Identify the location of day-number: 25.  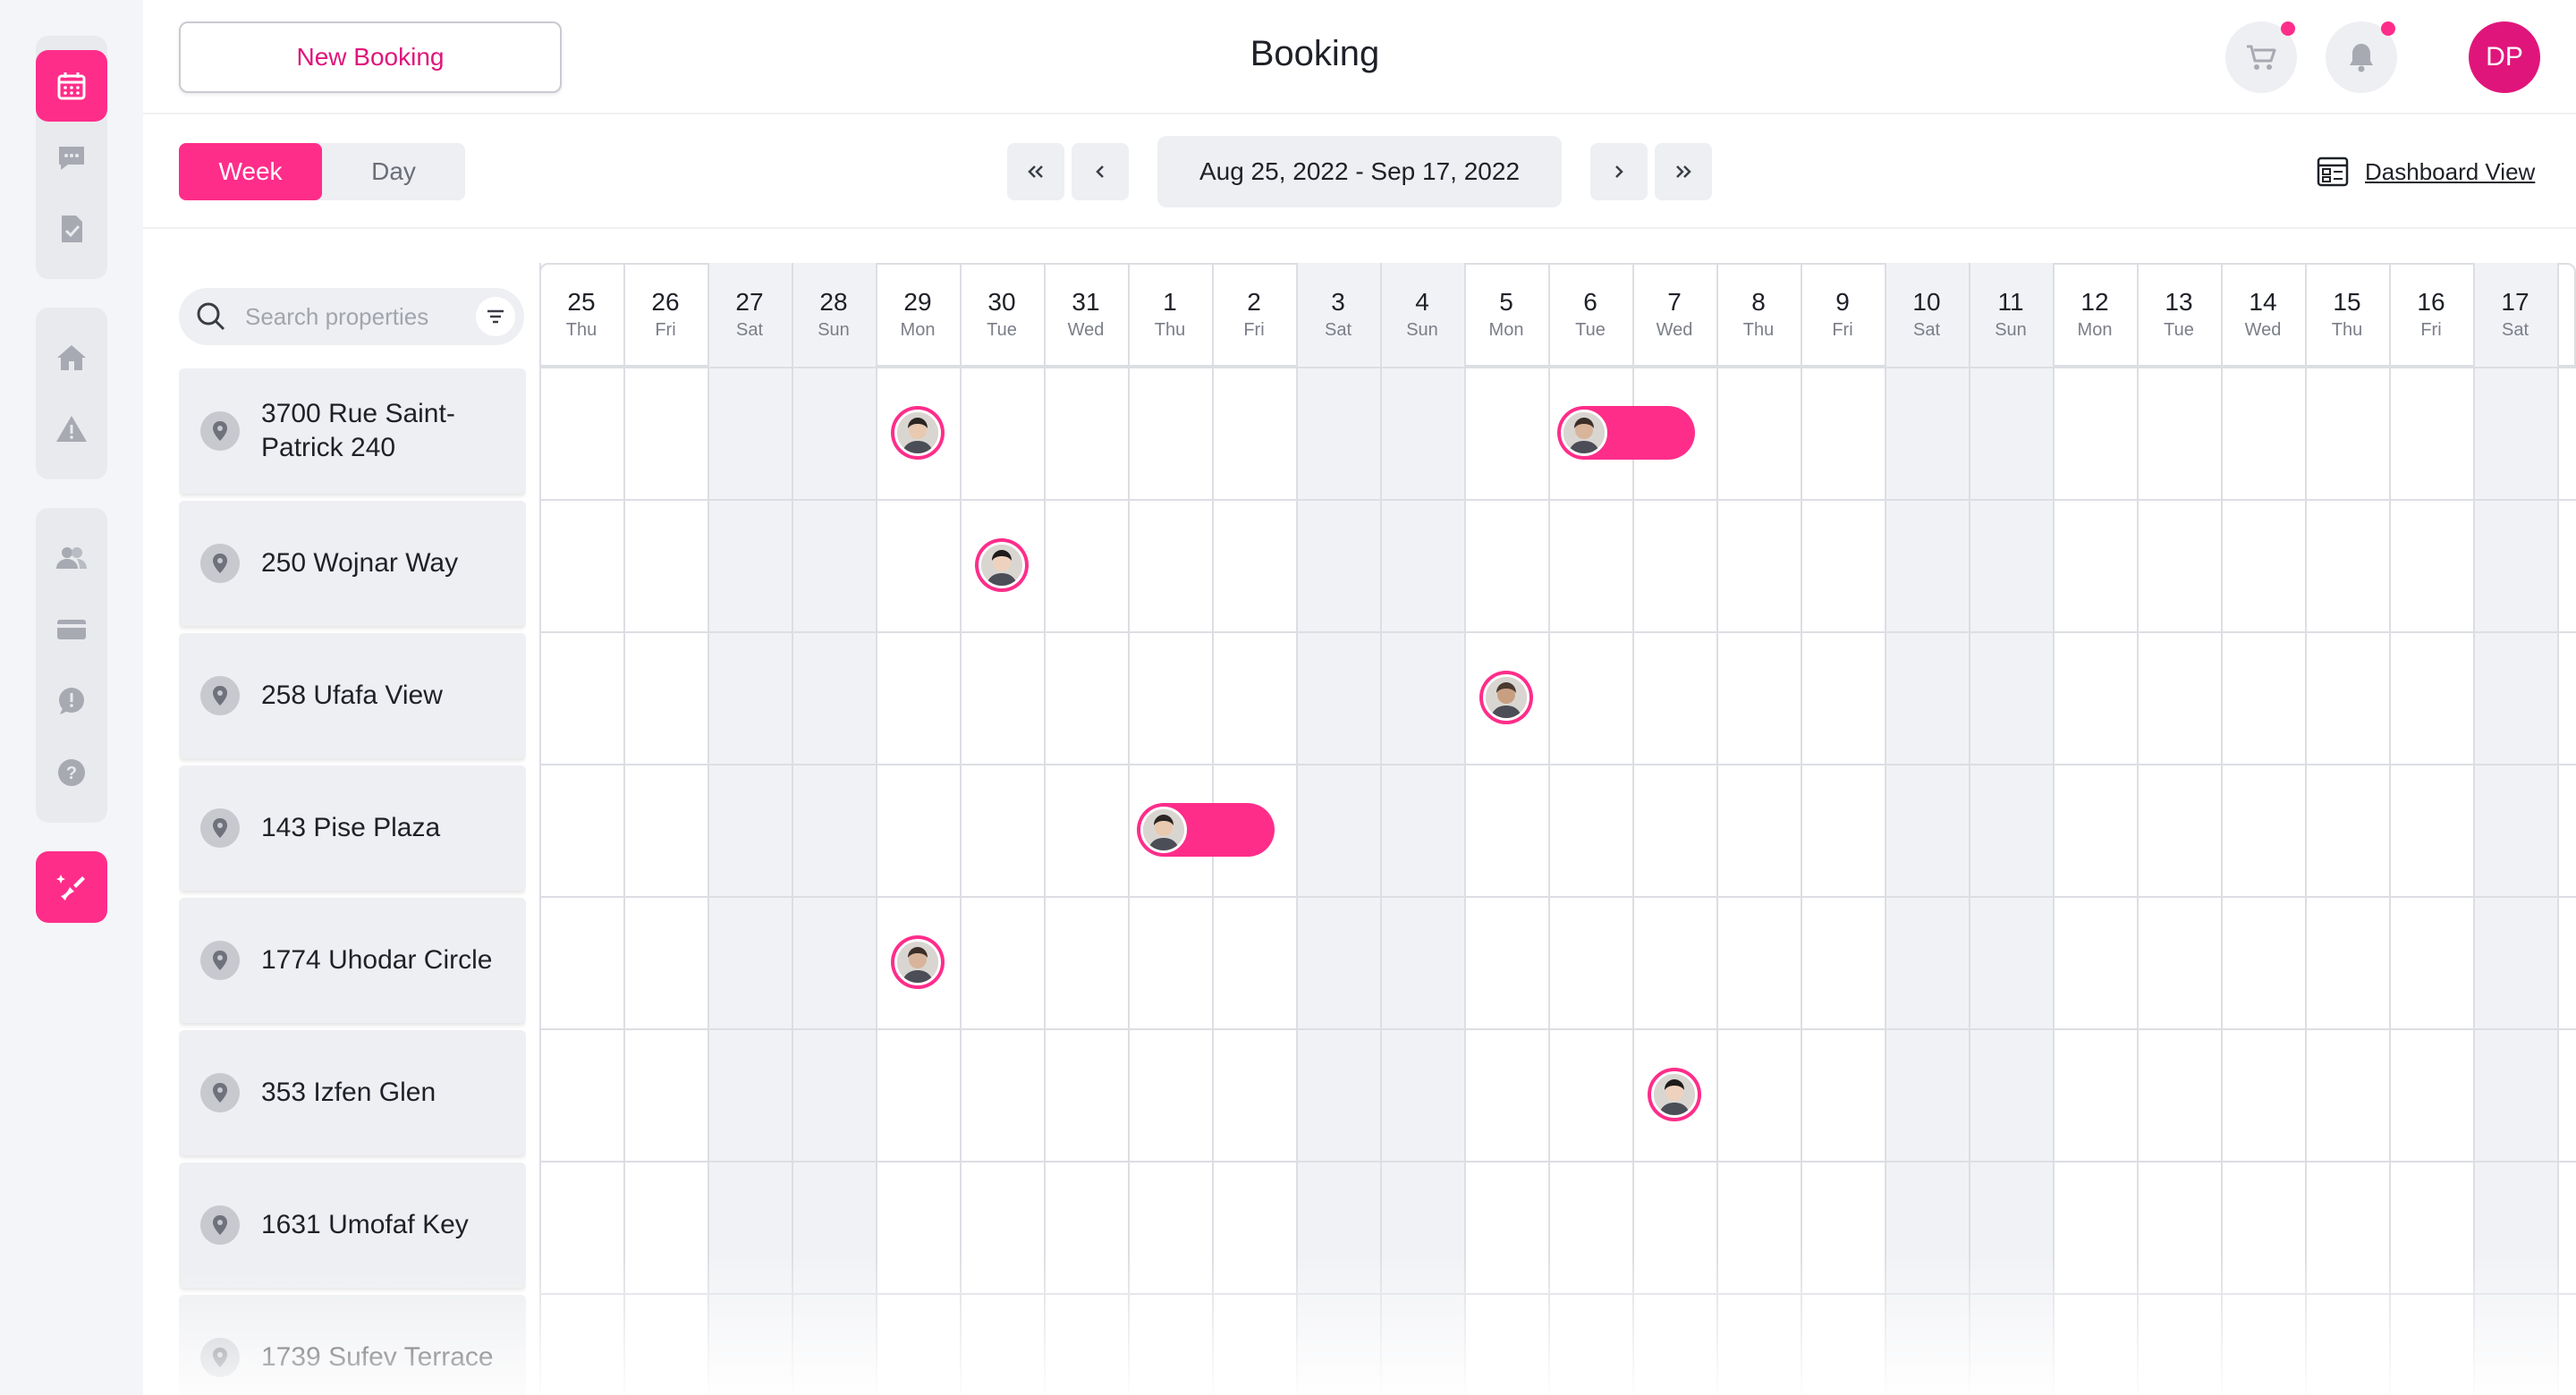
(581, 302).